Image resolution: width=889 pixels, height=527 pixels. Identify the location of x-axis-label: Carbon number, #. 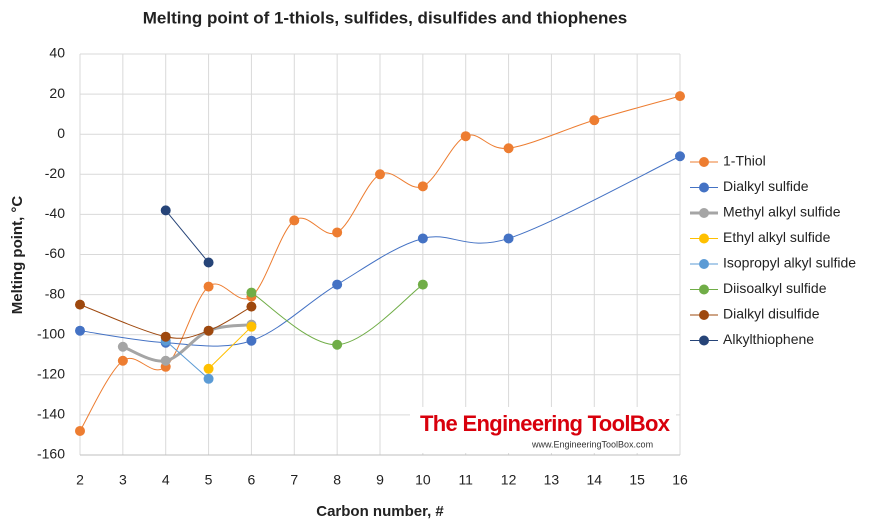
(380, 511).